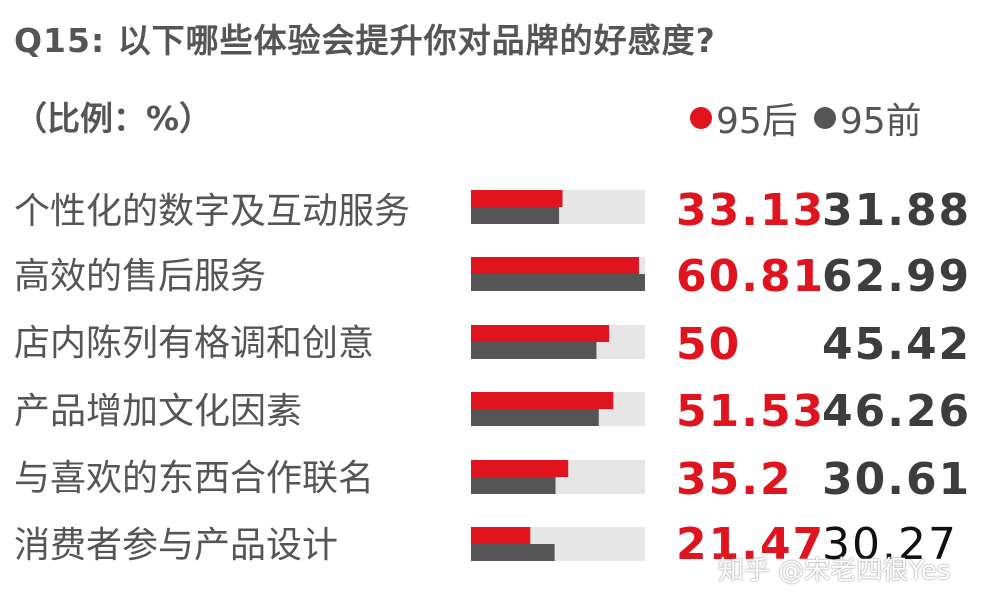 The image size is (1000, 606). What do you see at coordinates (701, 118) in the screenshot?
I see `legend-dot-red` at bounding box center [701, 118].